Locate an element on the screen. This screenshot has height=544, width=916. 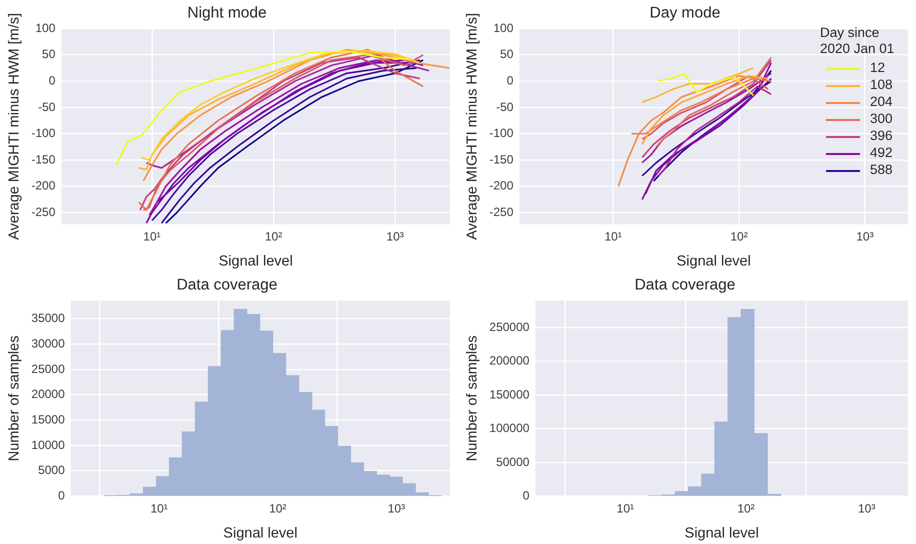
legend-label: 396 is located at coordinates (881, 137).